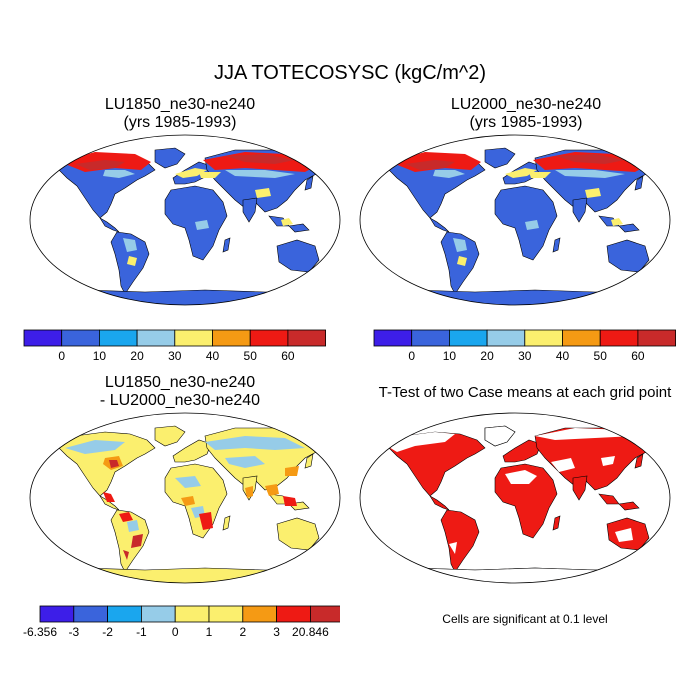  Describe the element at coordinates (411, 356) in the screenshot. I see `colorbar-2-tick-label: 0` at that location.